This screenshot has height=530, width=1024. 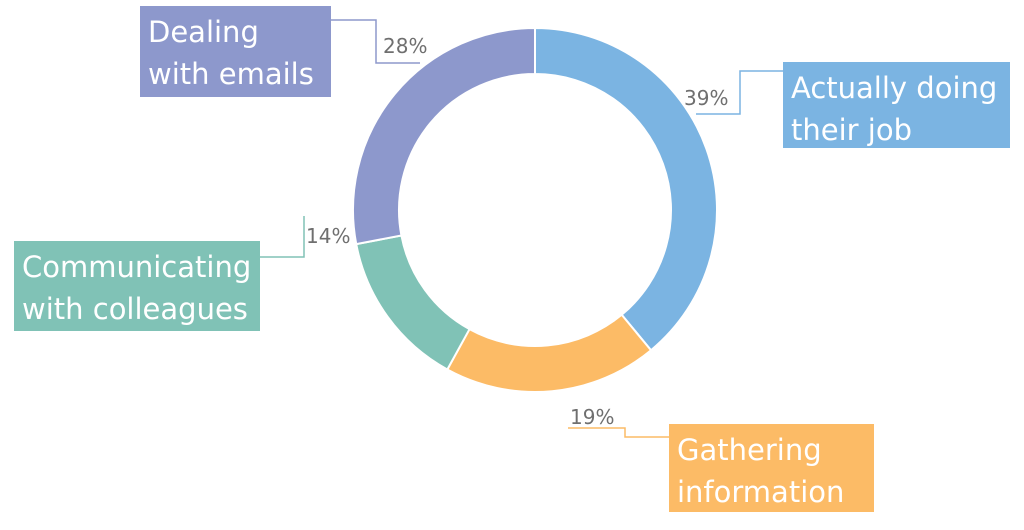 What do you see at coordinates (761, 492) in the screenshot?
I see `slice-label-line: information` at bounding box center [761, 492].